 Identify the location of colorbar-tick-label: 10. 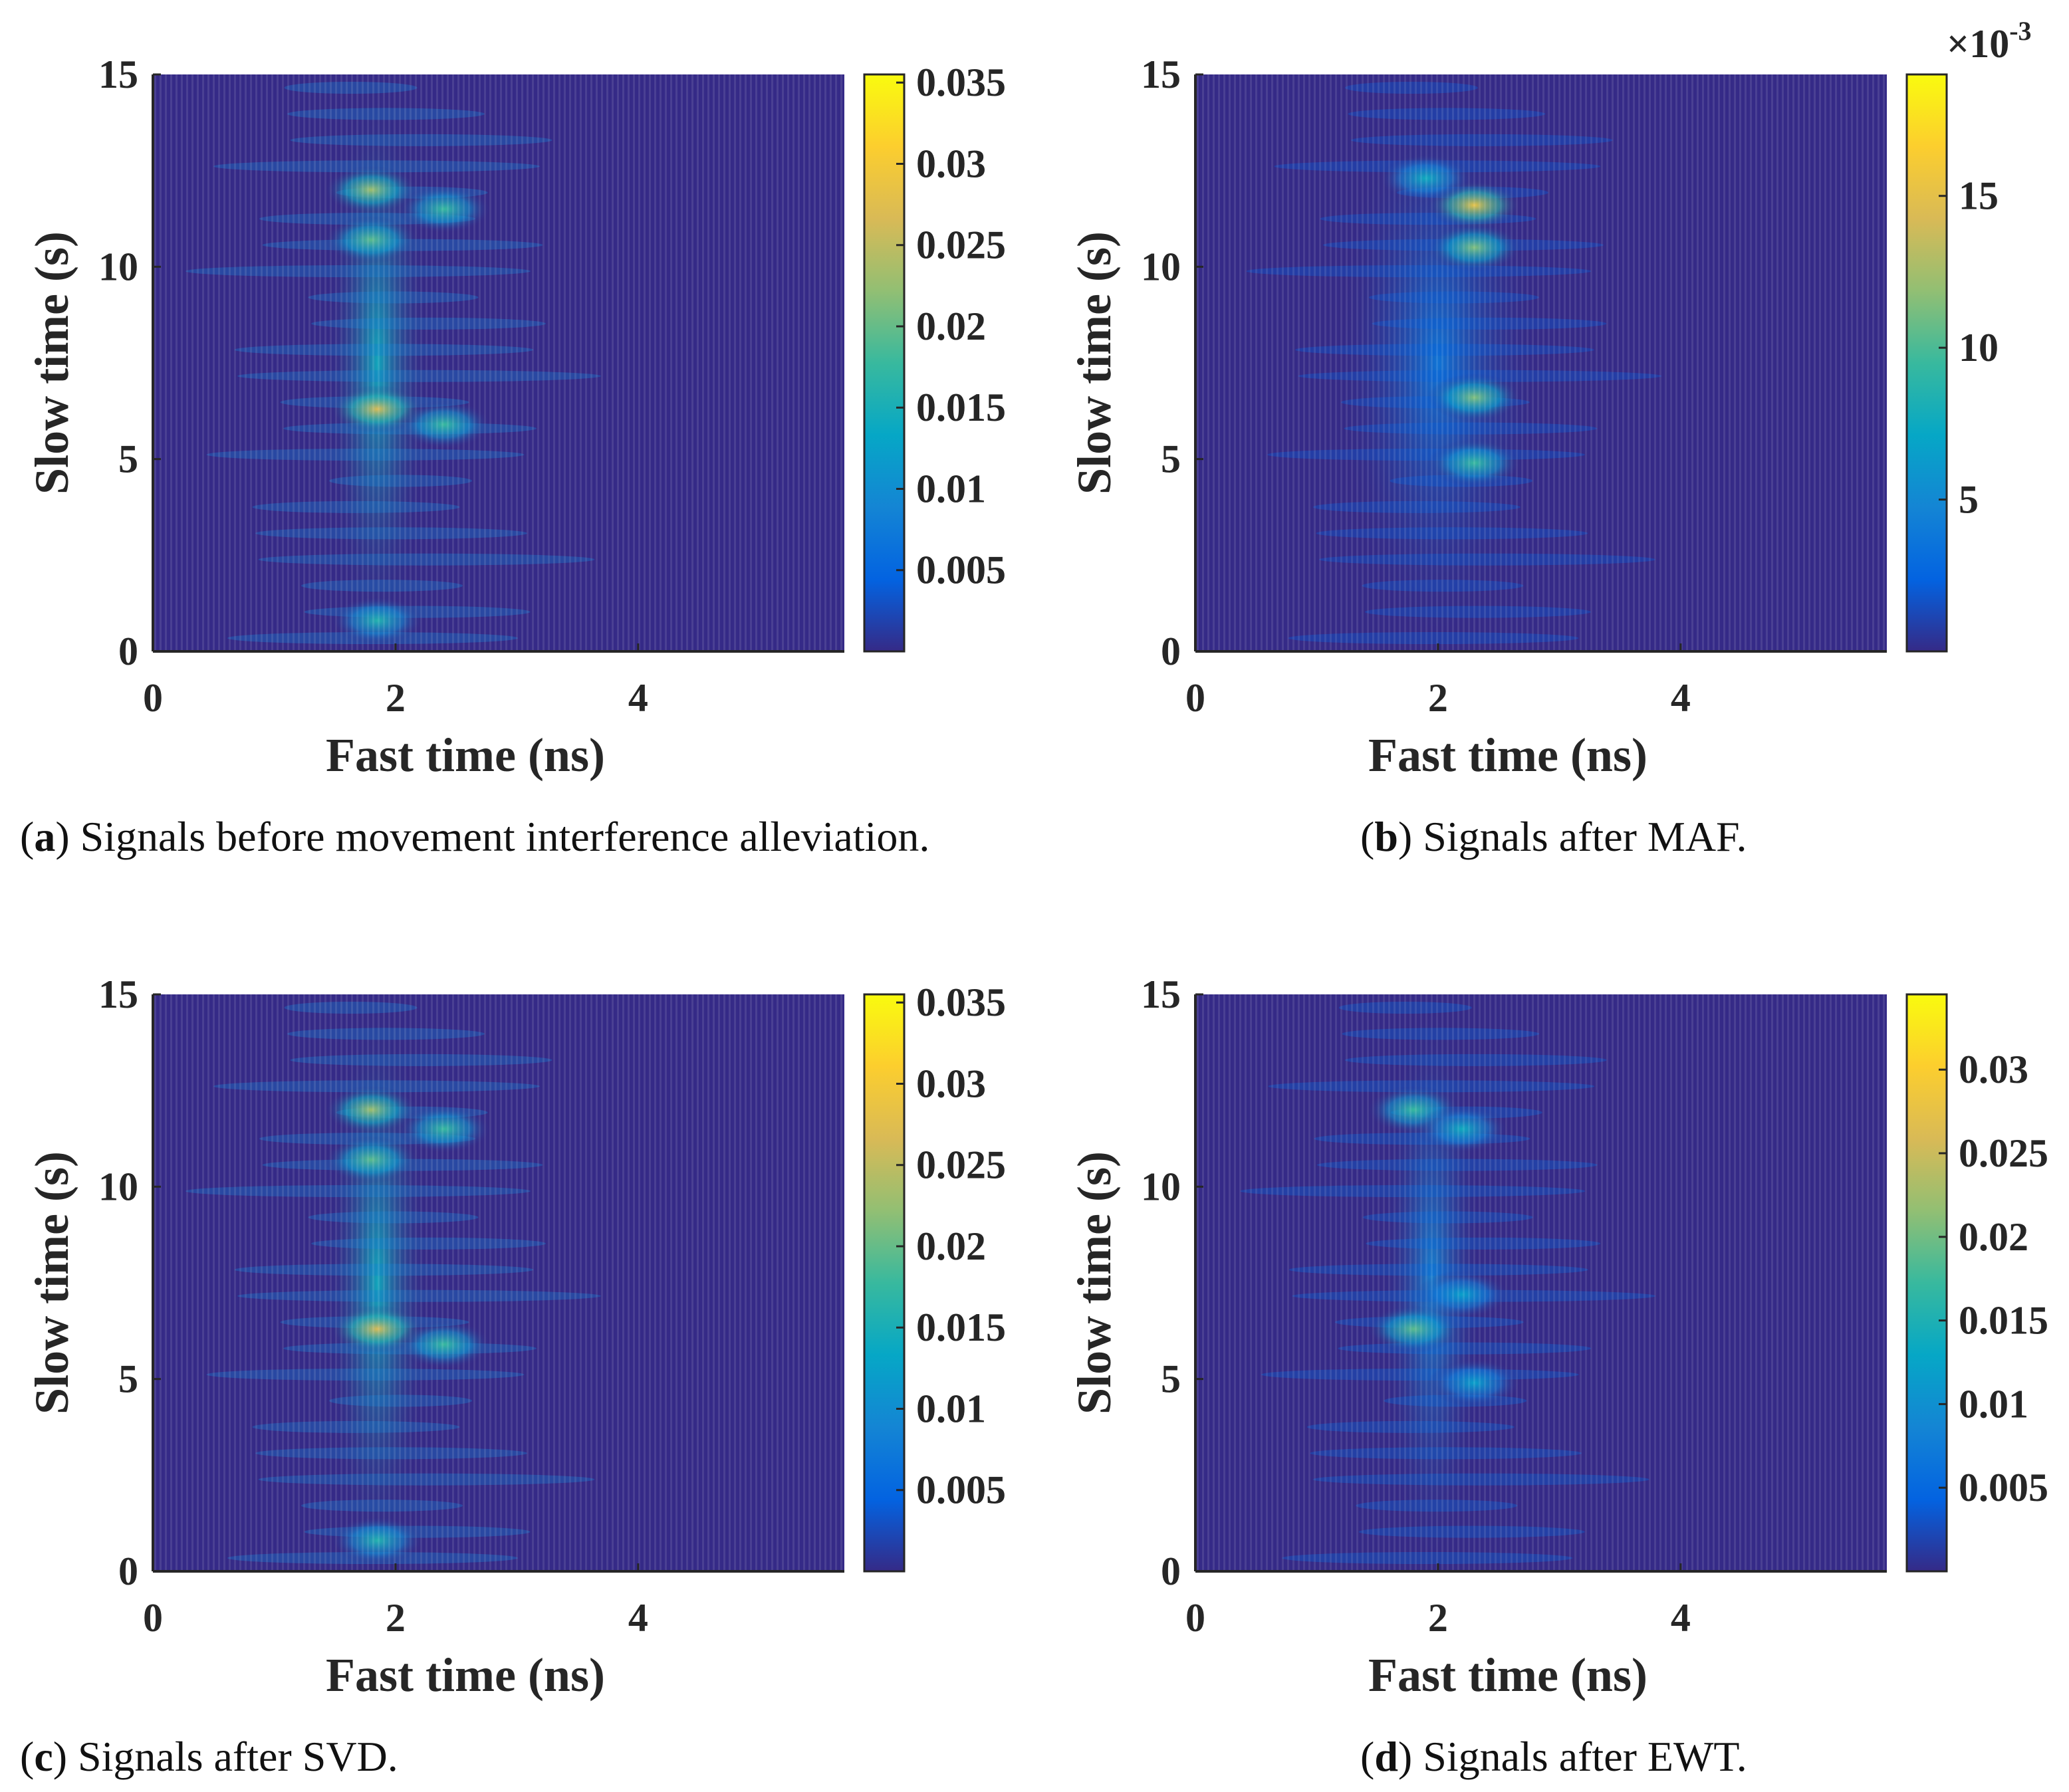
(1979, 348).